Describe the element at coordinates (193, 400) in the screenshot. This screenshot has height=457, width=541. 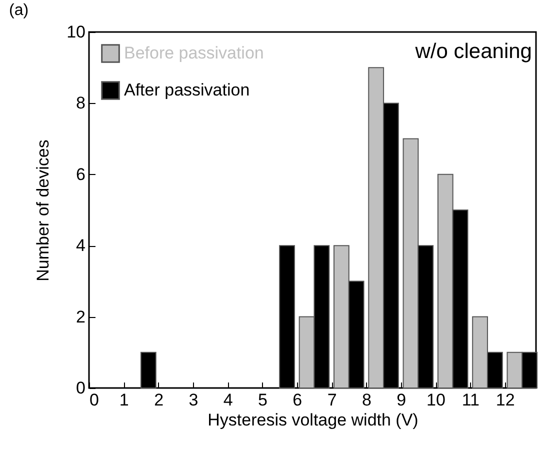
I see `x-tick-label: 3` at that location.